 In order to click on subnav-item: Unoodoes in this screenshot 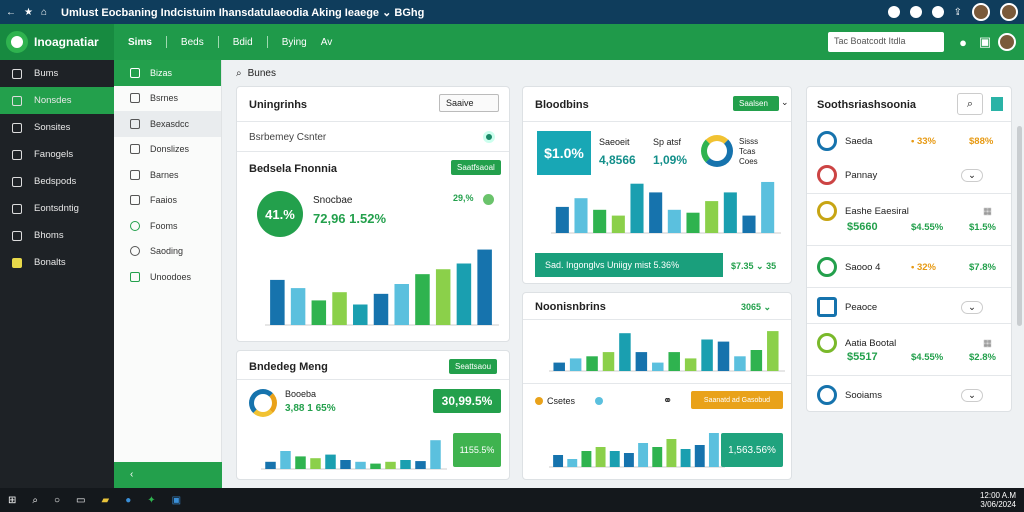, I will do `click(167, 277)`.